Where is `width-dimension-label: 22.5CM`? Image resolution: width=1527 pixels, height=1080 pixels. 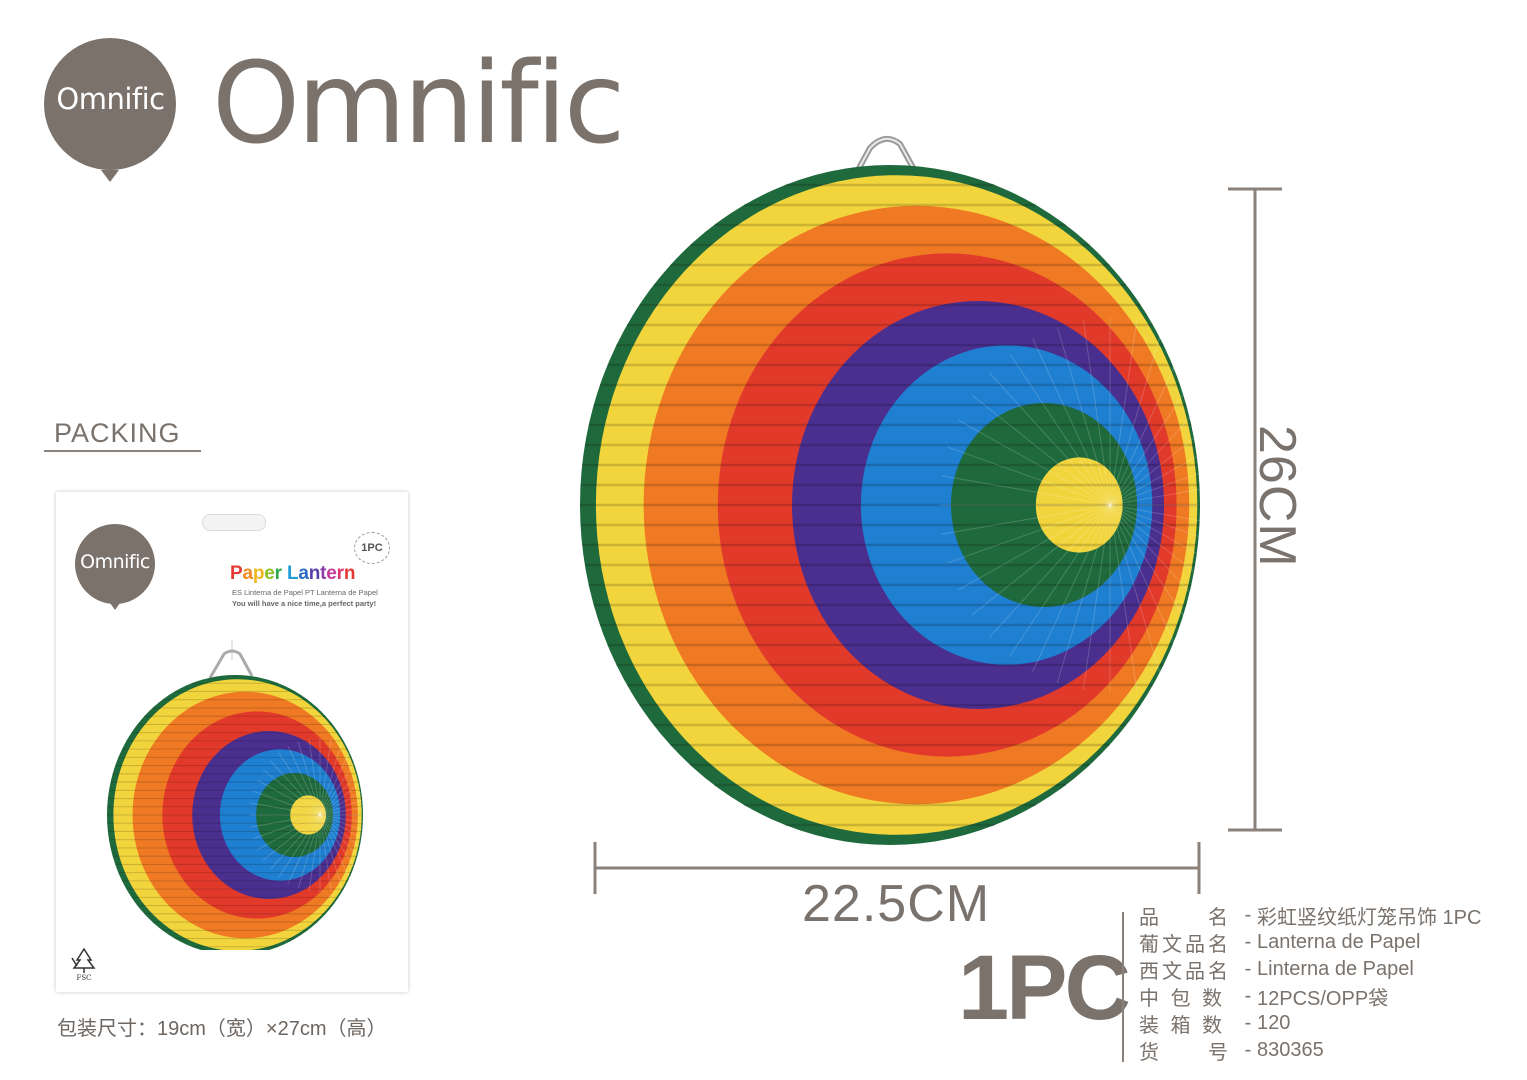 width-dimension-label: 22.5CM is located at coordinates (896, 904).